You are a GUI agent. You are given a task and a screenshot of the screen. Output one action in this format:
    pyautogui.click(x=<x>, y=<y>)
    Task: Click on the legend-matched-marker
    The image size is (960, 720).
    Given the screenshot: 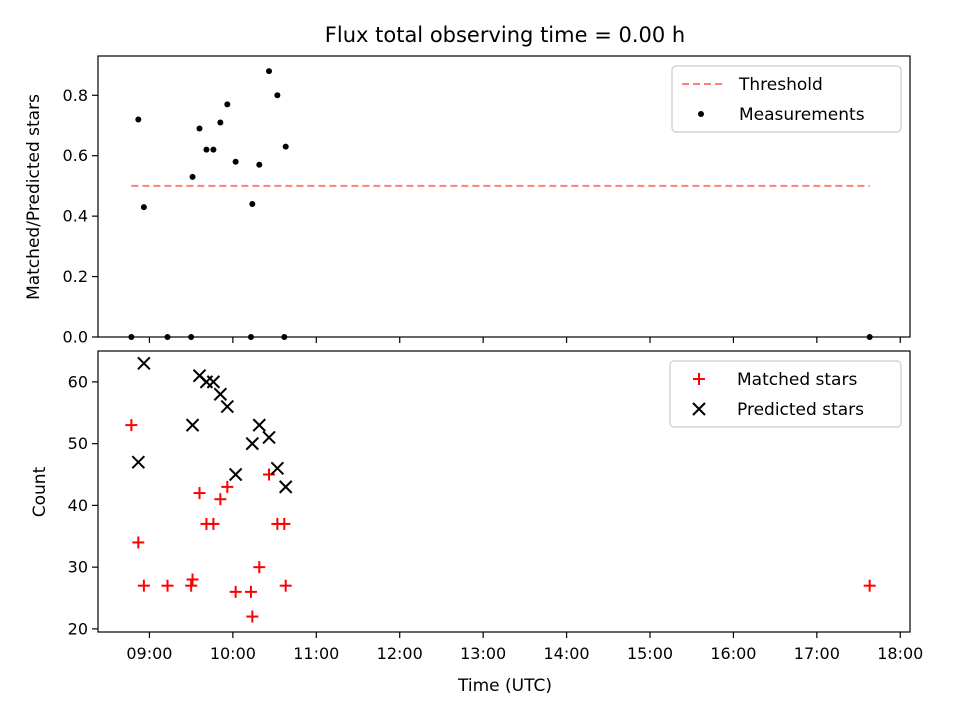 What is the action you would take?
    pyautogui.click(x=699, y=379)
    